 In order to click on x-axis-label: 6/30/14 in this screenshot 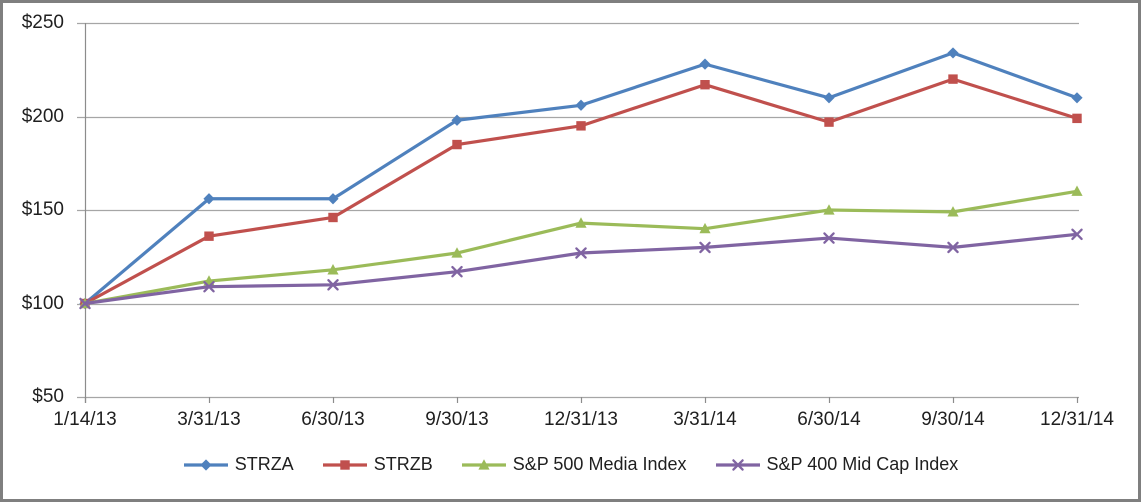, I will do `click(829, 419)`.